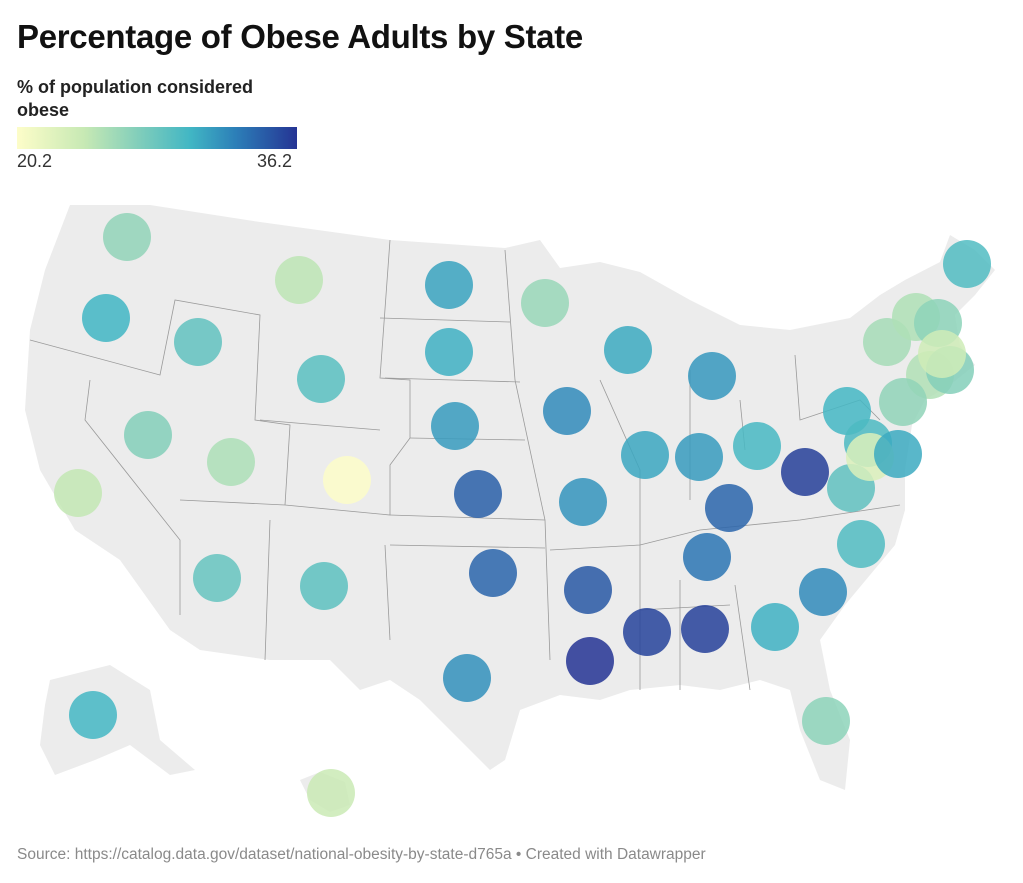 This screenshot has height=883, width=1023. What do you see at coordinates (321, 379) in the screenshot?
I see `state-symbol-wy` at bounding box center [321, 379].